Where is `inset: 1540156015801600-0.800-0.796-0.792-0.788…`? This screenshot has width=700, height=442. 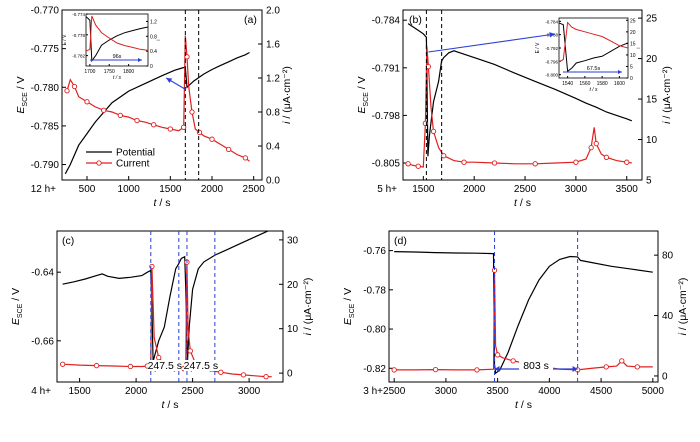 inset: 1540156015801600-0.800-0.796-0.792-0.788… is located at coordinates (588, 55).